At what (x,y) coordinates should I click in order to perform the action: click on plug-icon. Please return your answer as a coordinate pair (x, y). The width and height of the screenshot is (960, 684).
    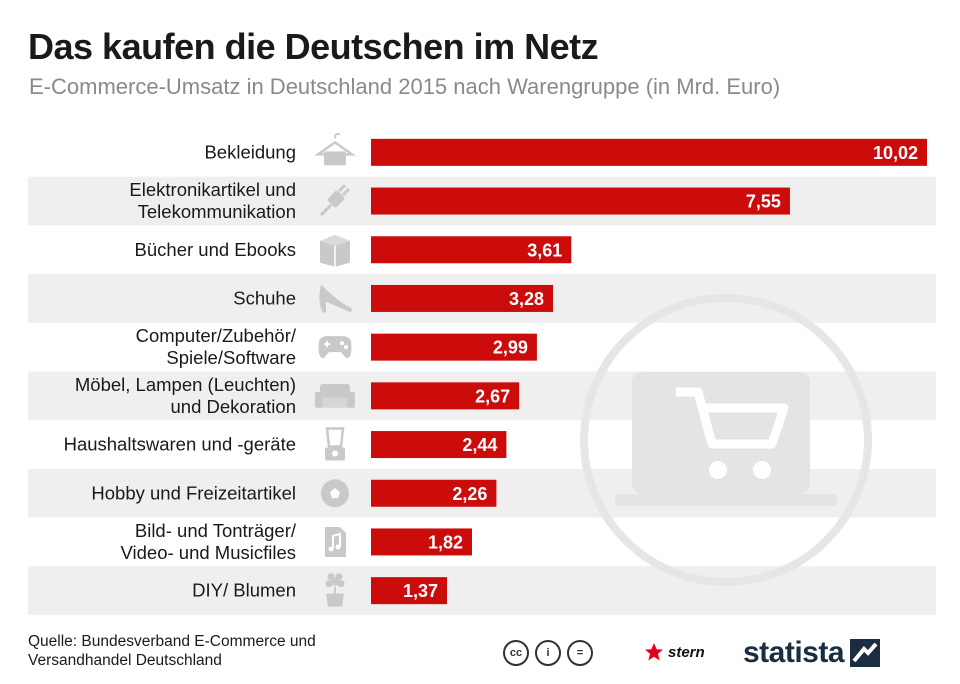
    Looking at the image, I should click on (335, 200).